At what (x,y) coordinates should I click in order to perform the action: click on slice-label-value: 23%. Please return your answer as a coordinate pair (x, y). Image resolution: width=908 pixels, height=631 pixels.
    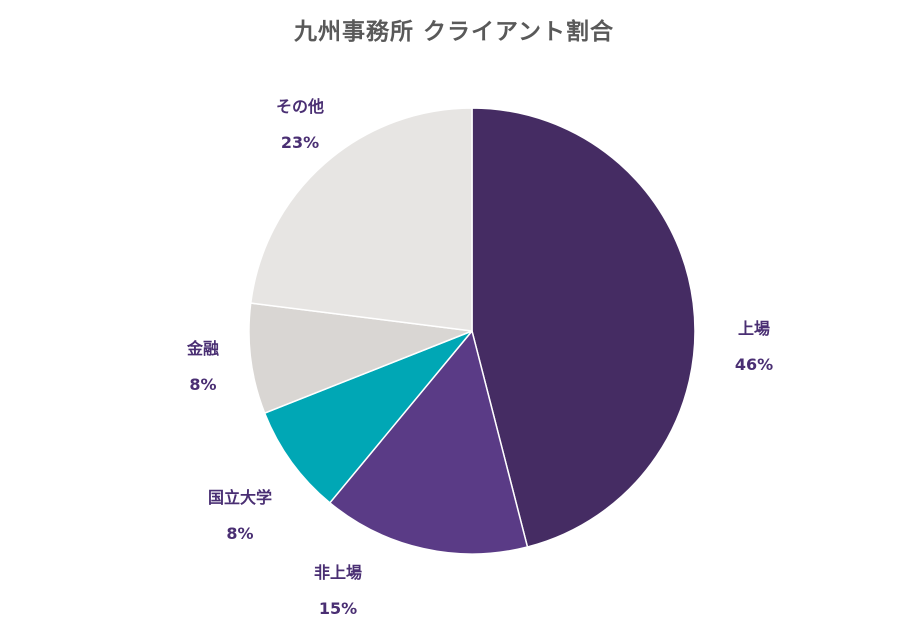
    Looking at the image, I should click on (300, 142).